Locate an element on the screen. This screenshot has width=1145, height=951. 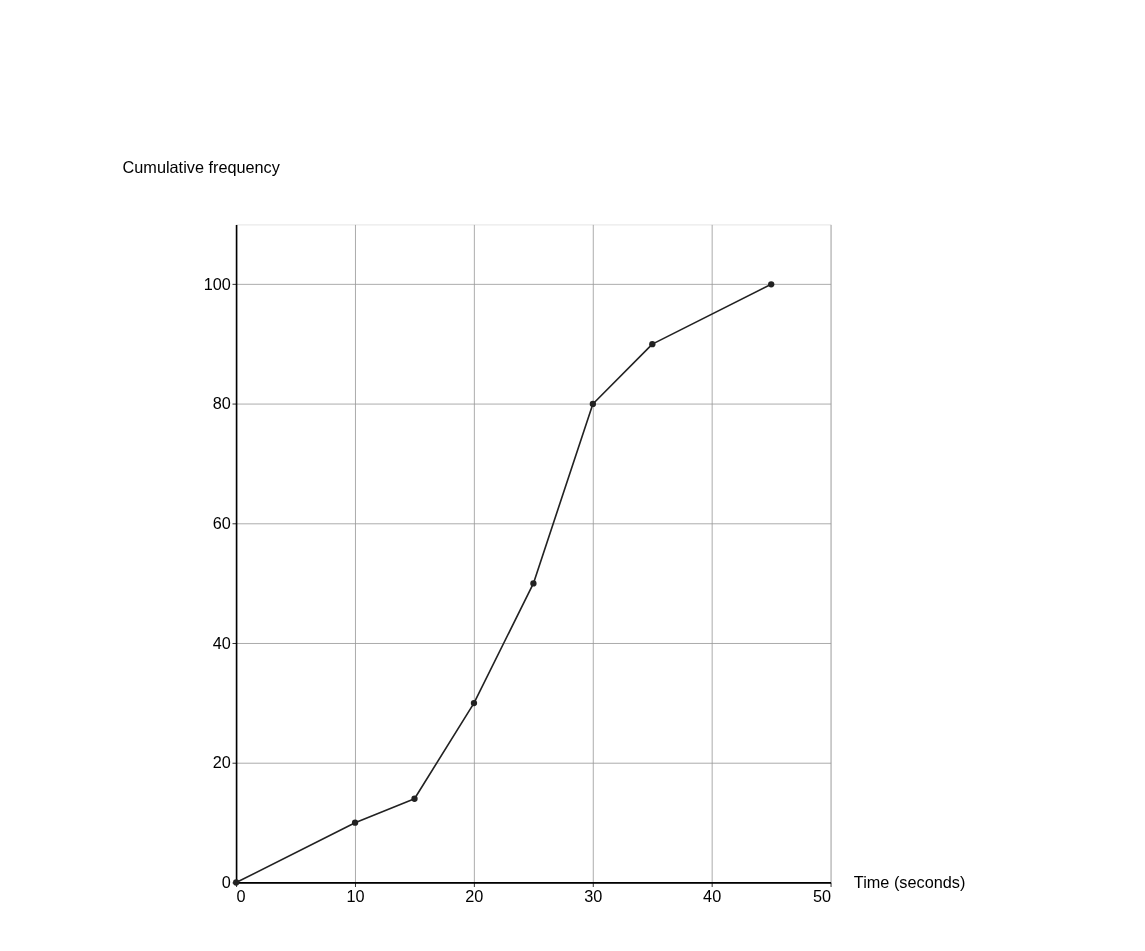
x-axis-title: Time (seconds) is located at coordinates (909, 881).